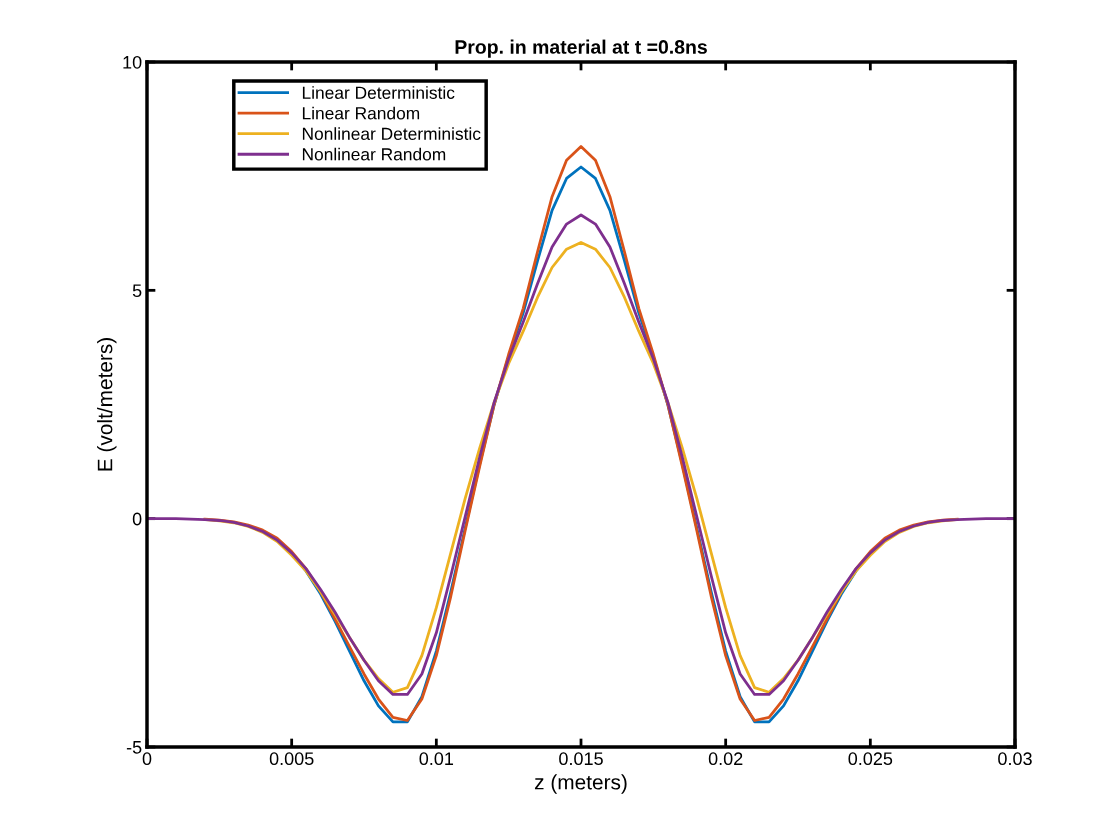  I want to click on y-tick-label: -5, so click(134, 747).